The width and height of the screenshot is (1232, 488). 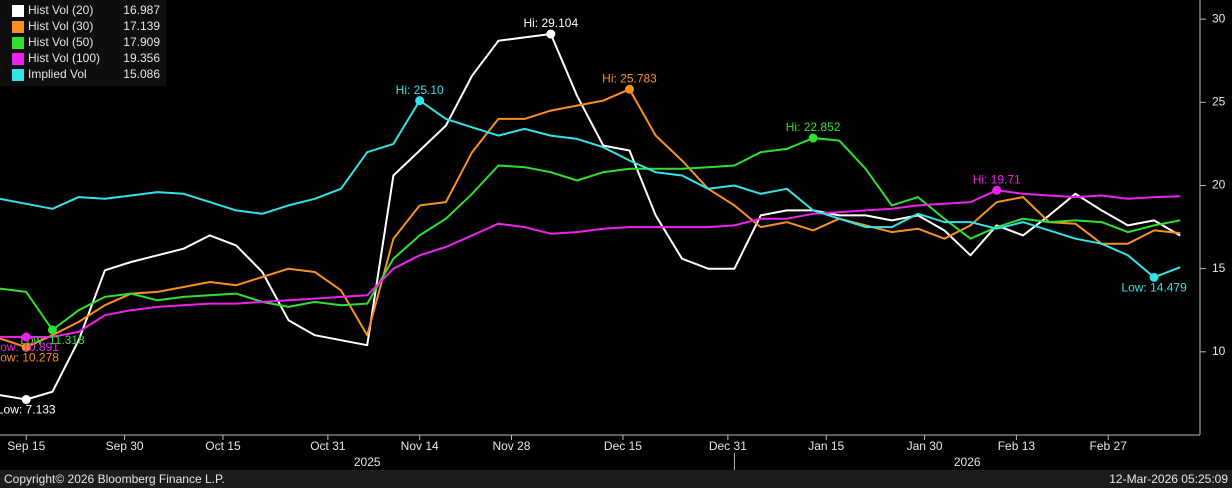 What do you see at coordinates (1219, 18) in the screenshot?
I see `y-tick-label: 30` at bounding box center [1219, 18].